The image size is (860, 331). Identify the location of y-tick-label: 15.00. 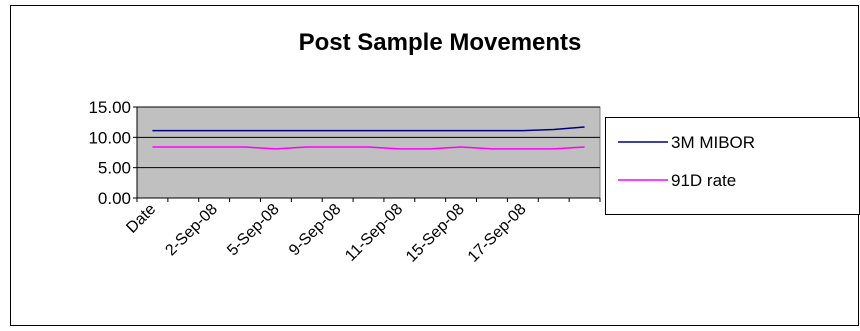
(109, 107).